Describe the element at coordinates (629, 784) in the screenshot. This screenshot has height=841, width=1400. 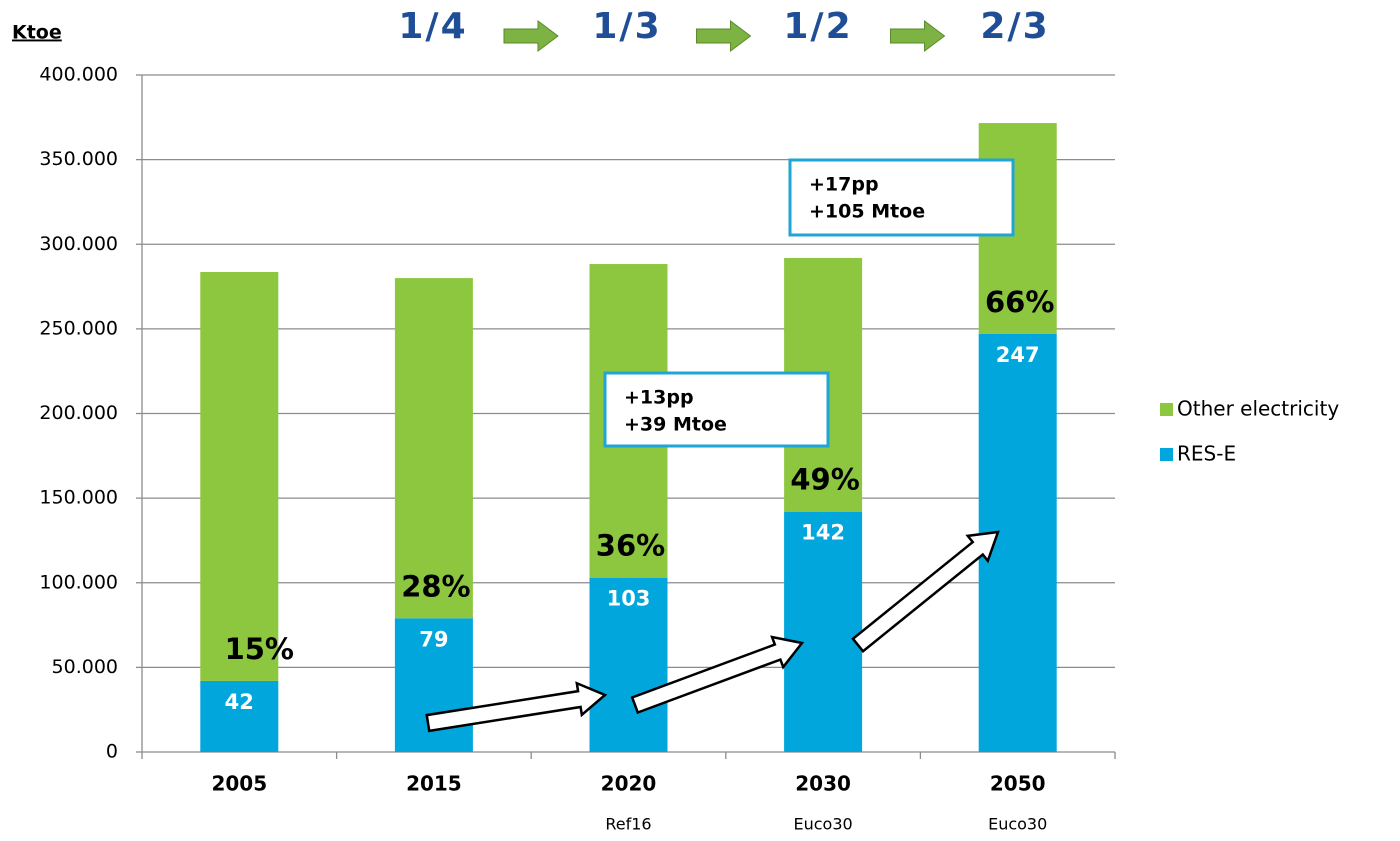
I see `x-tick-label: 2020` at that location.